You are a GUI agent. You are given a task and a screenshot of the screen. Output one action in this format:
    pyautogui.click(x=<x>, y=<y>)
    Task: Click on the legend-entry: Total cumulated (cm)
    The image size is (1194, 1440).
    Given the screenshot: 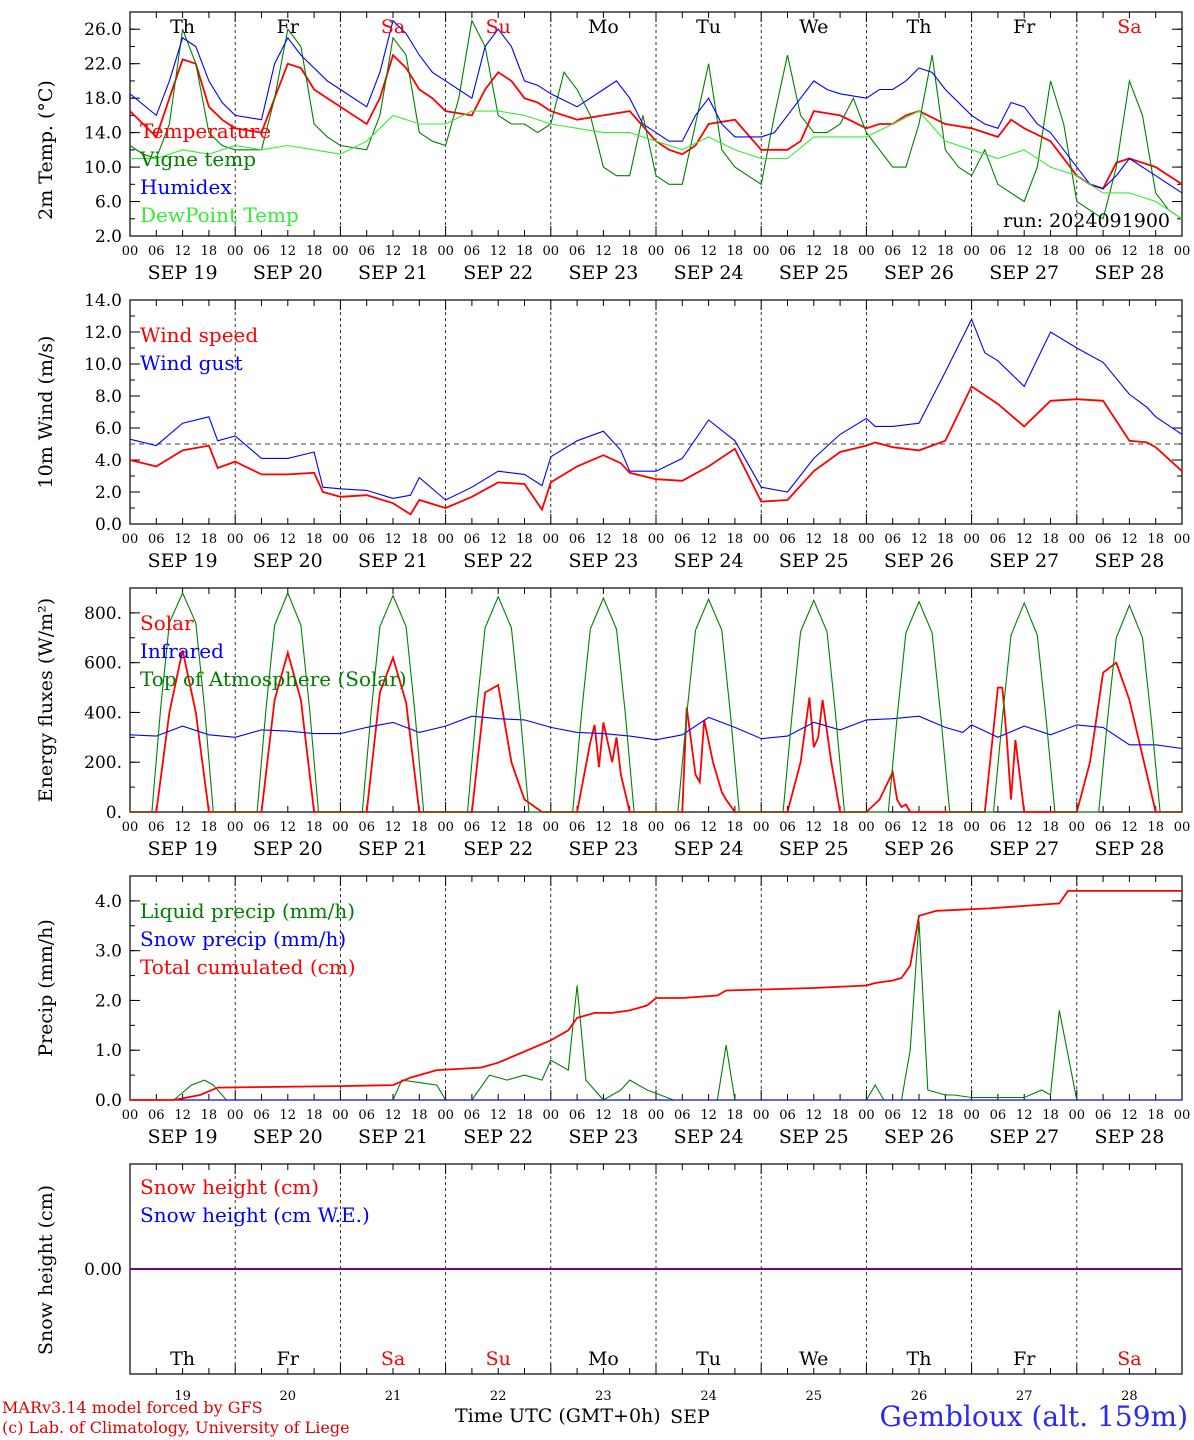 What is the action you would take?
    pyautogui.click(x=248, y=967)
    